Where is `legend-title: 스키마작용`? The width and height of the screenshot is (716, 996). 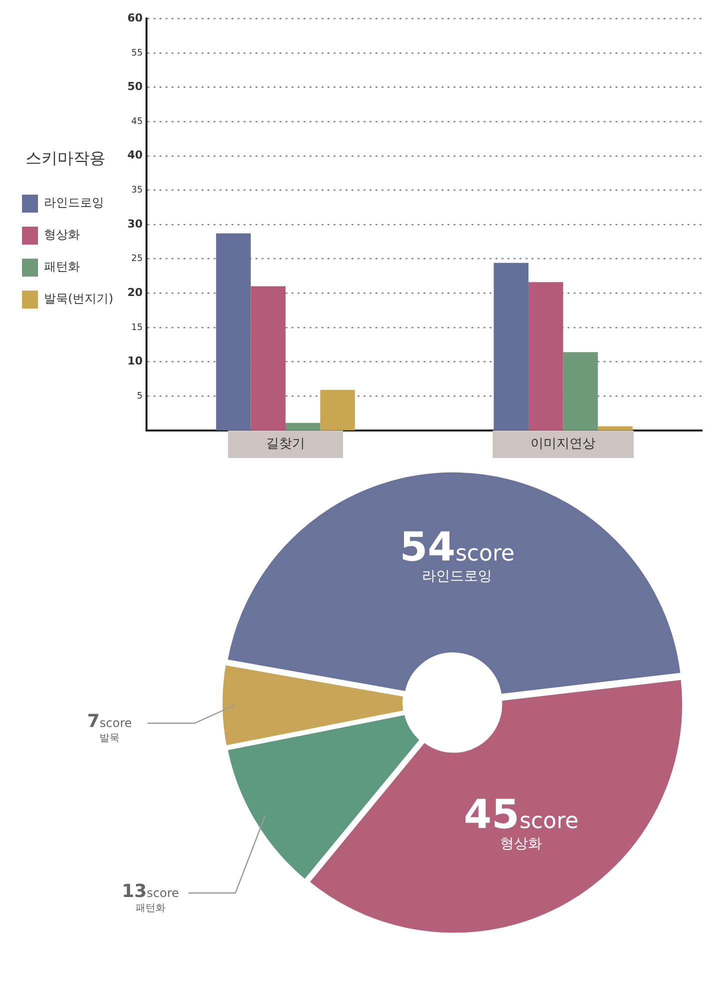 legend-title: 스키마작용 is located at coordinates (66, 158).